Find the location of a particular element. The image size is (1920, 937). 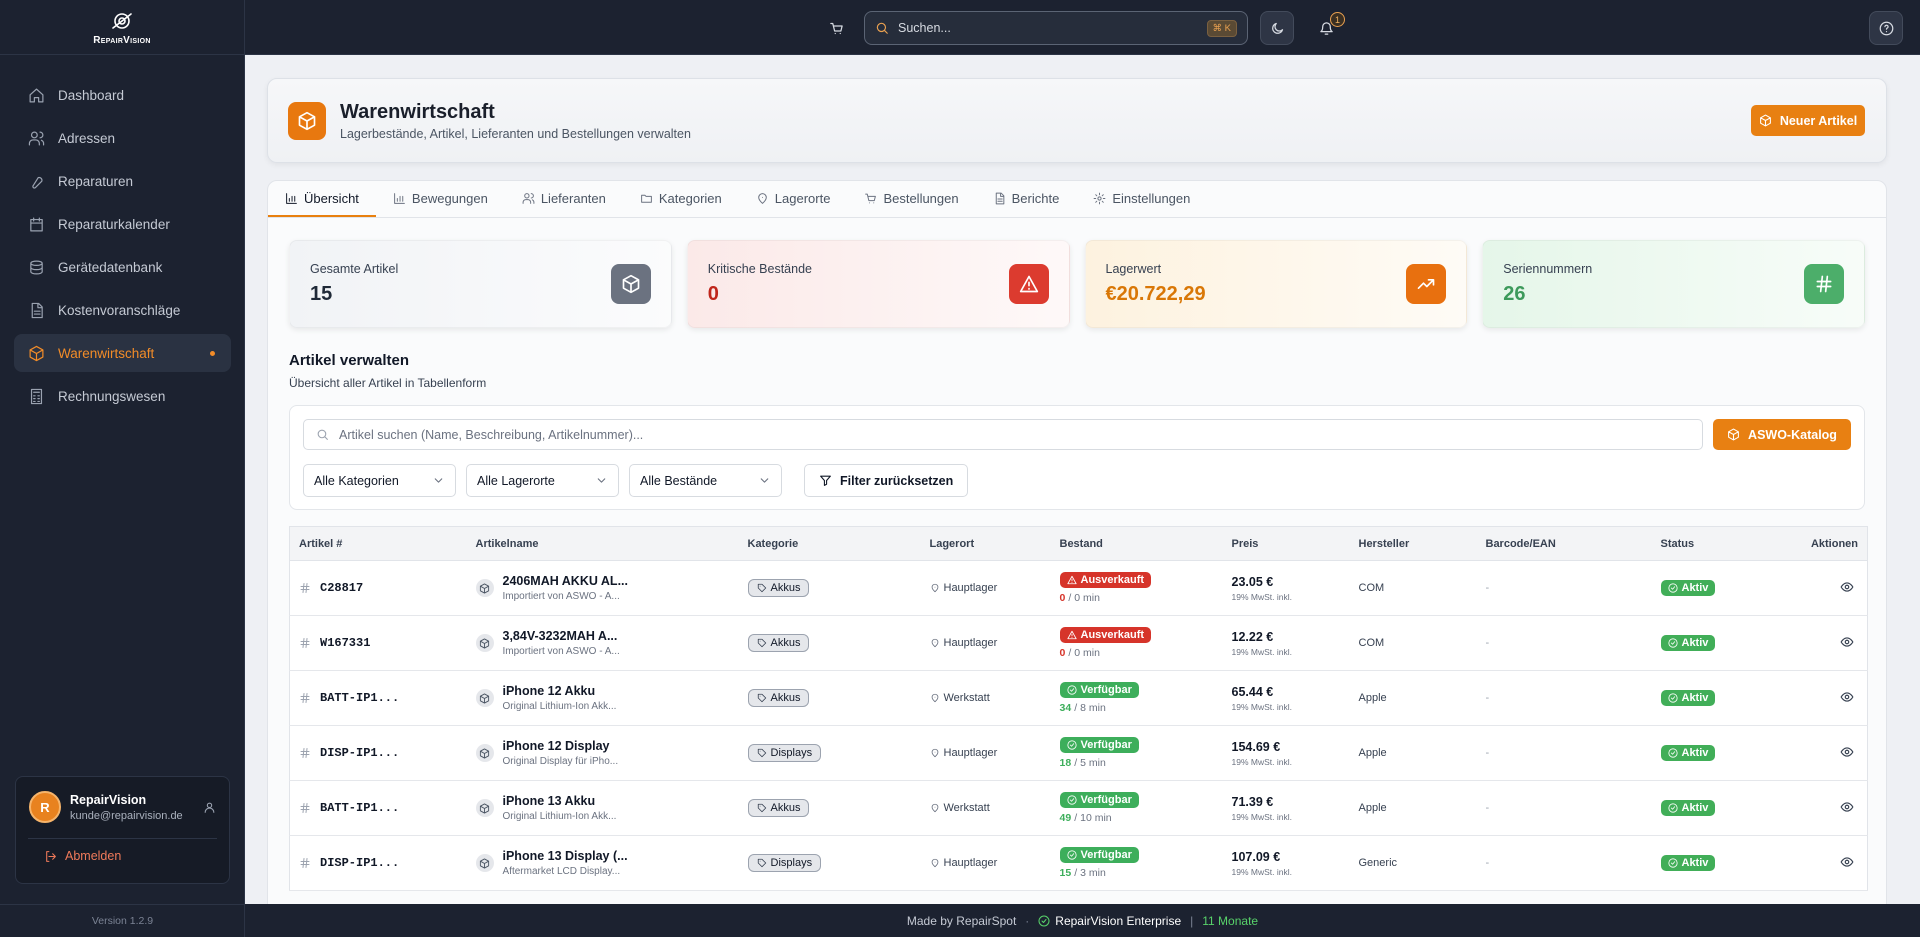

reset-button: Filter zurücksetzen is located at coordinates (886, 480).